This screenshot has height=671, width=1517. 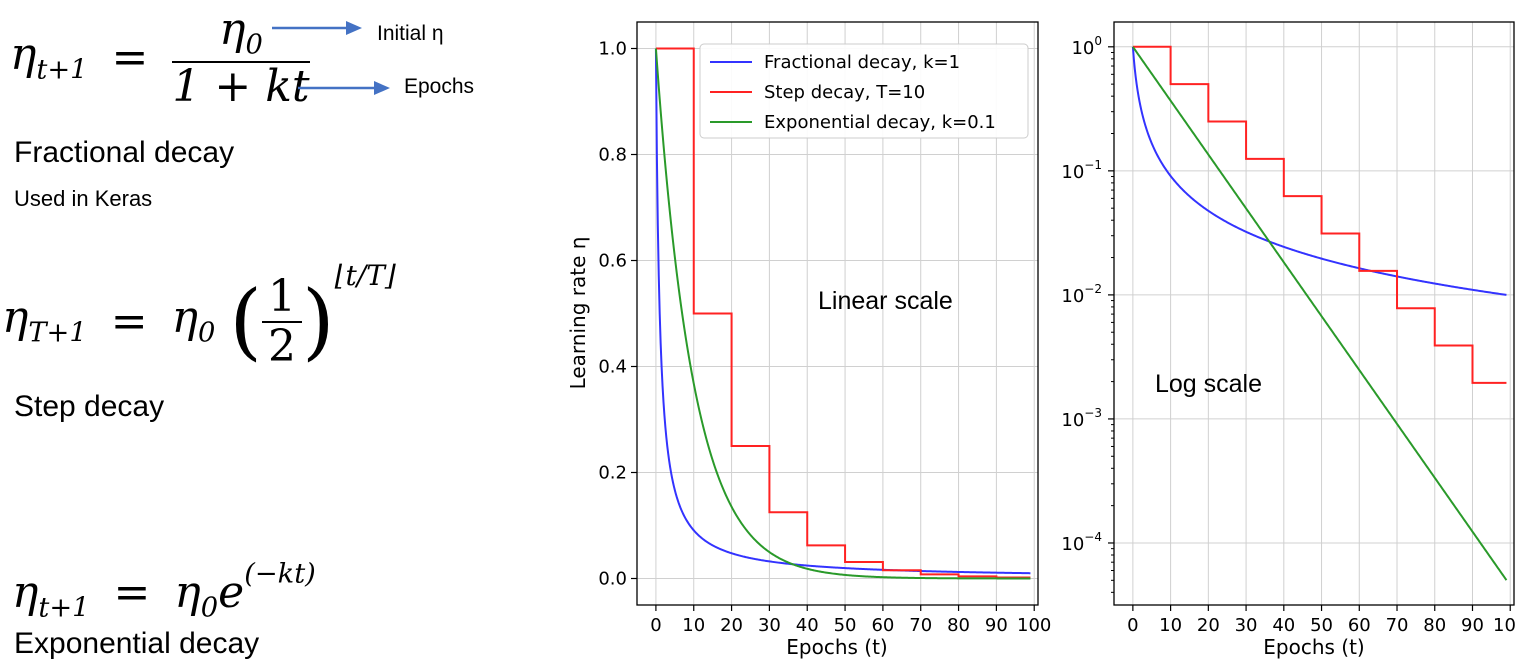 What do you see at coordinates (1081, 542) in the screenshot?
I see `y-tick-label: 10⁻⁴` at bounding box center [1081, 542].